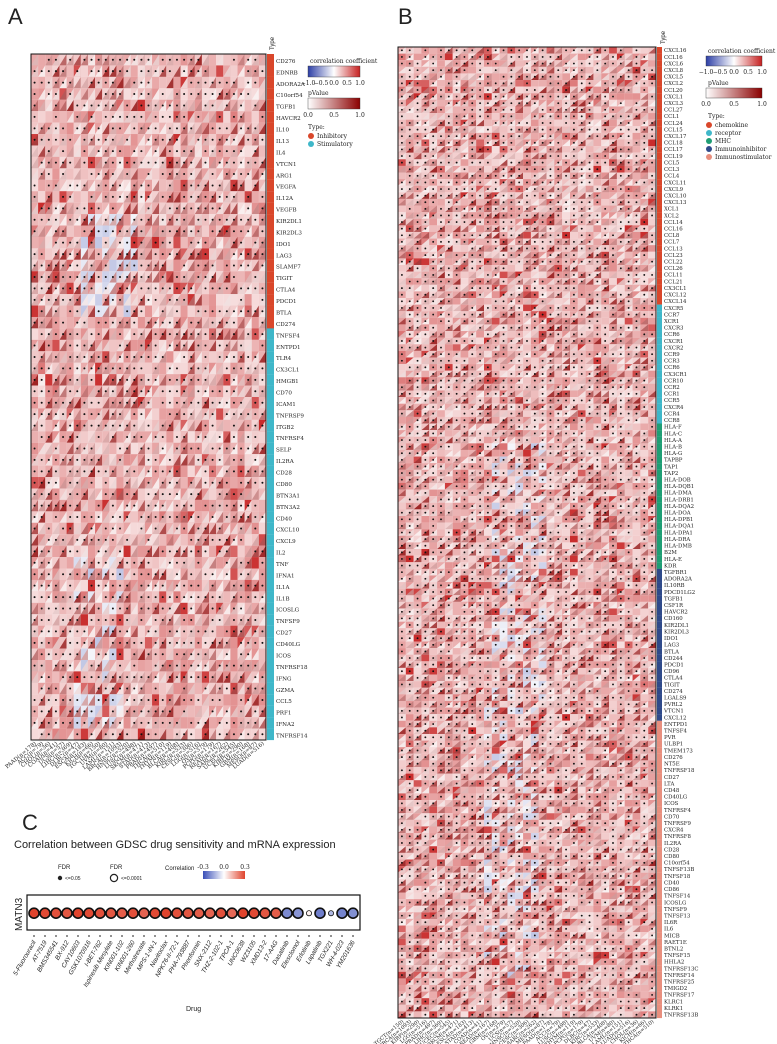 This screenshot has width=777, height=1044. I want to click on row-label: CD70, so click(284, 393).